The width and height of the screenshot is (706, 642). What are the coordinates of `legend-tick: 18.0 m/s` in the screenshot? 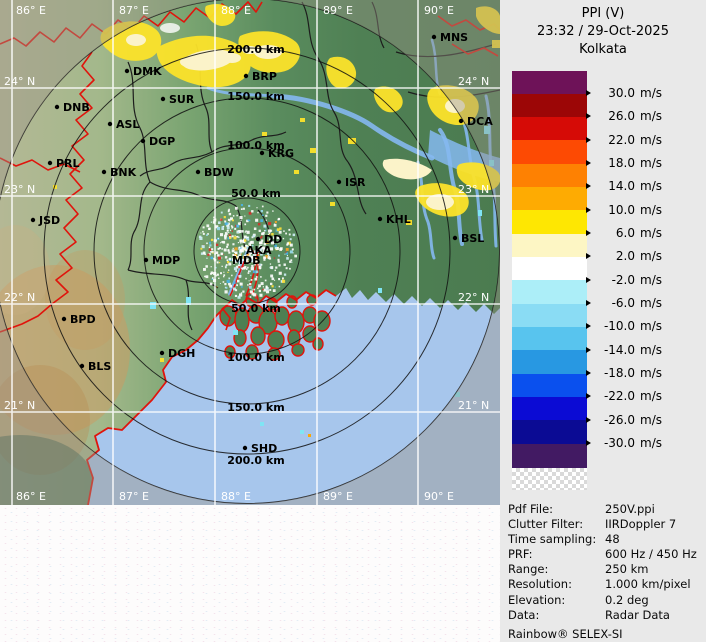 It's located at (624, 163).